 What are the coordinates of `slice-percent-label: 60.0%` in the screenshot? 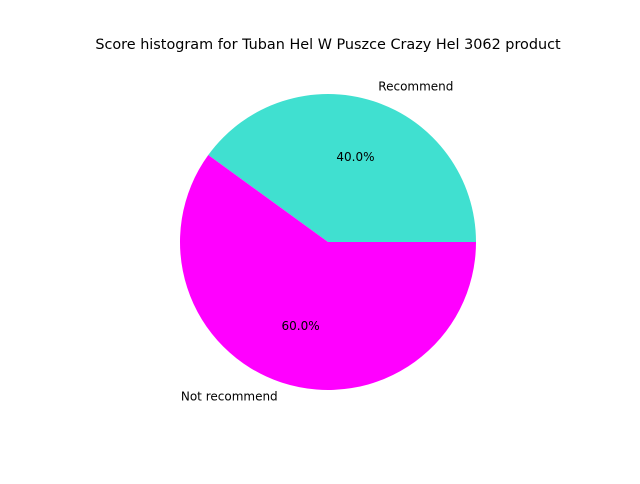 It's located at (300, 326).